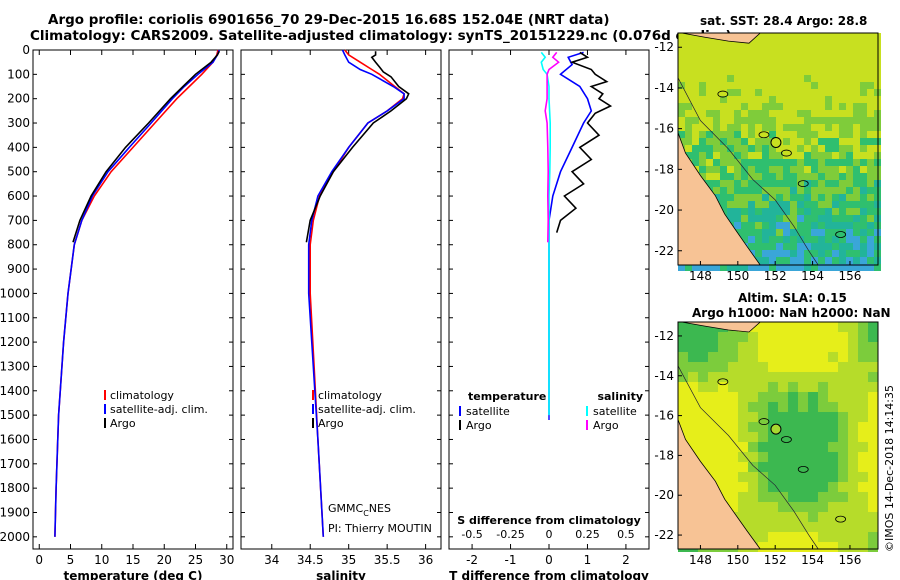 This screenshot has width=900, height=580. What do you see at coordinates (15, 537) in the screenshot?
I see `y-tick-label: 2000` at bounding box center [15, 537].